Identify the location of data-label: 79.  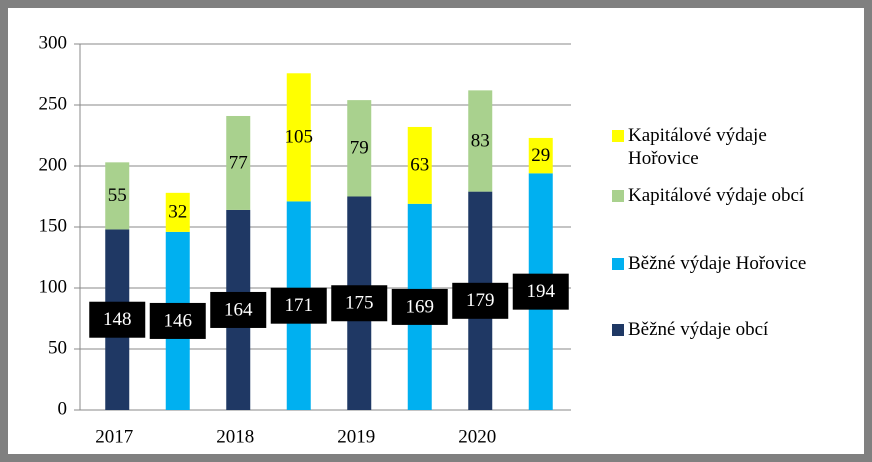
(359, 148).